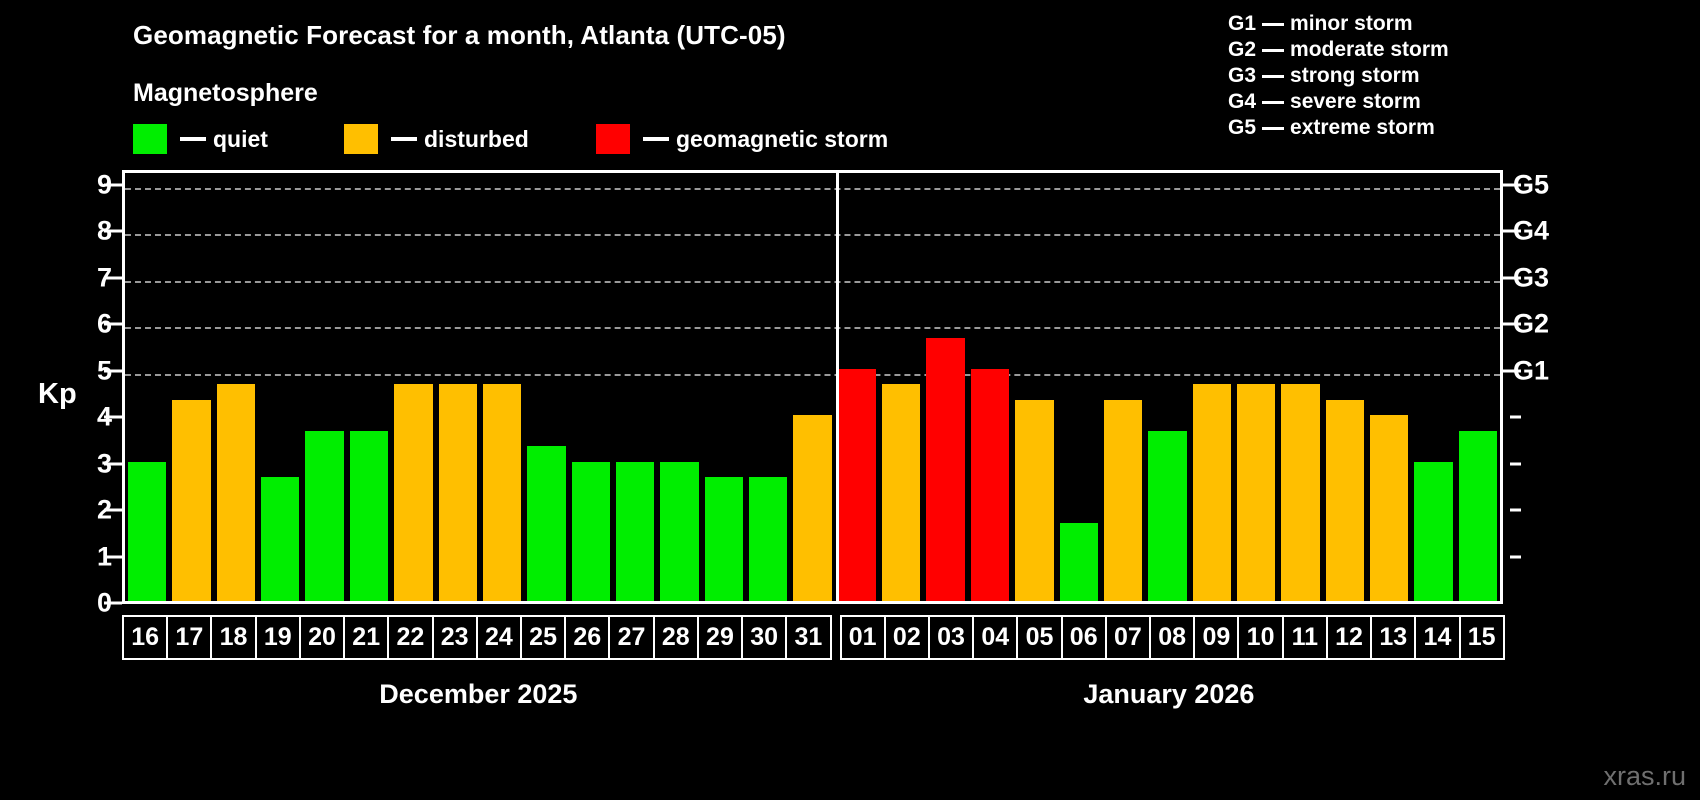  Describe the element at coordinates (1304, 637) in the screenshot. I see `day-label-11: 11` at that location.